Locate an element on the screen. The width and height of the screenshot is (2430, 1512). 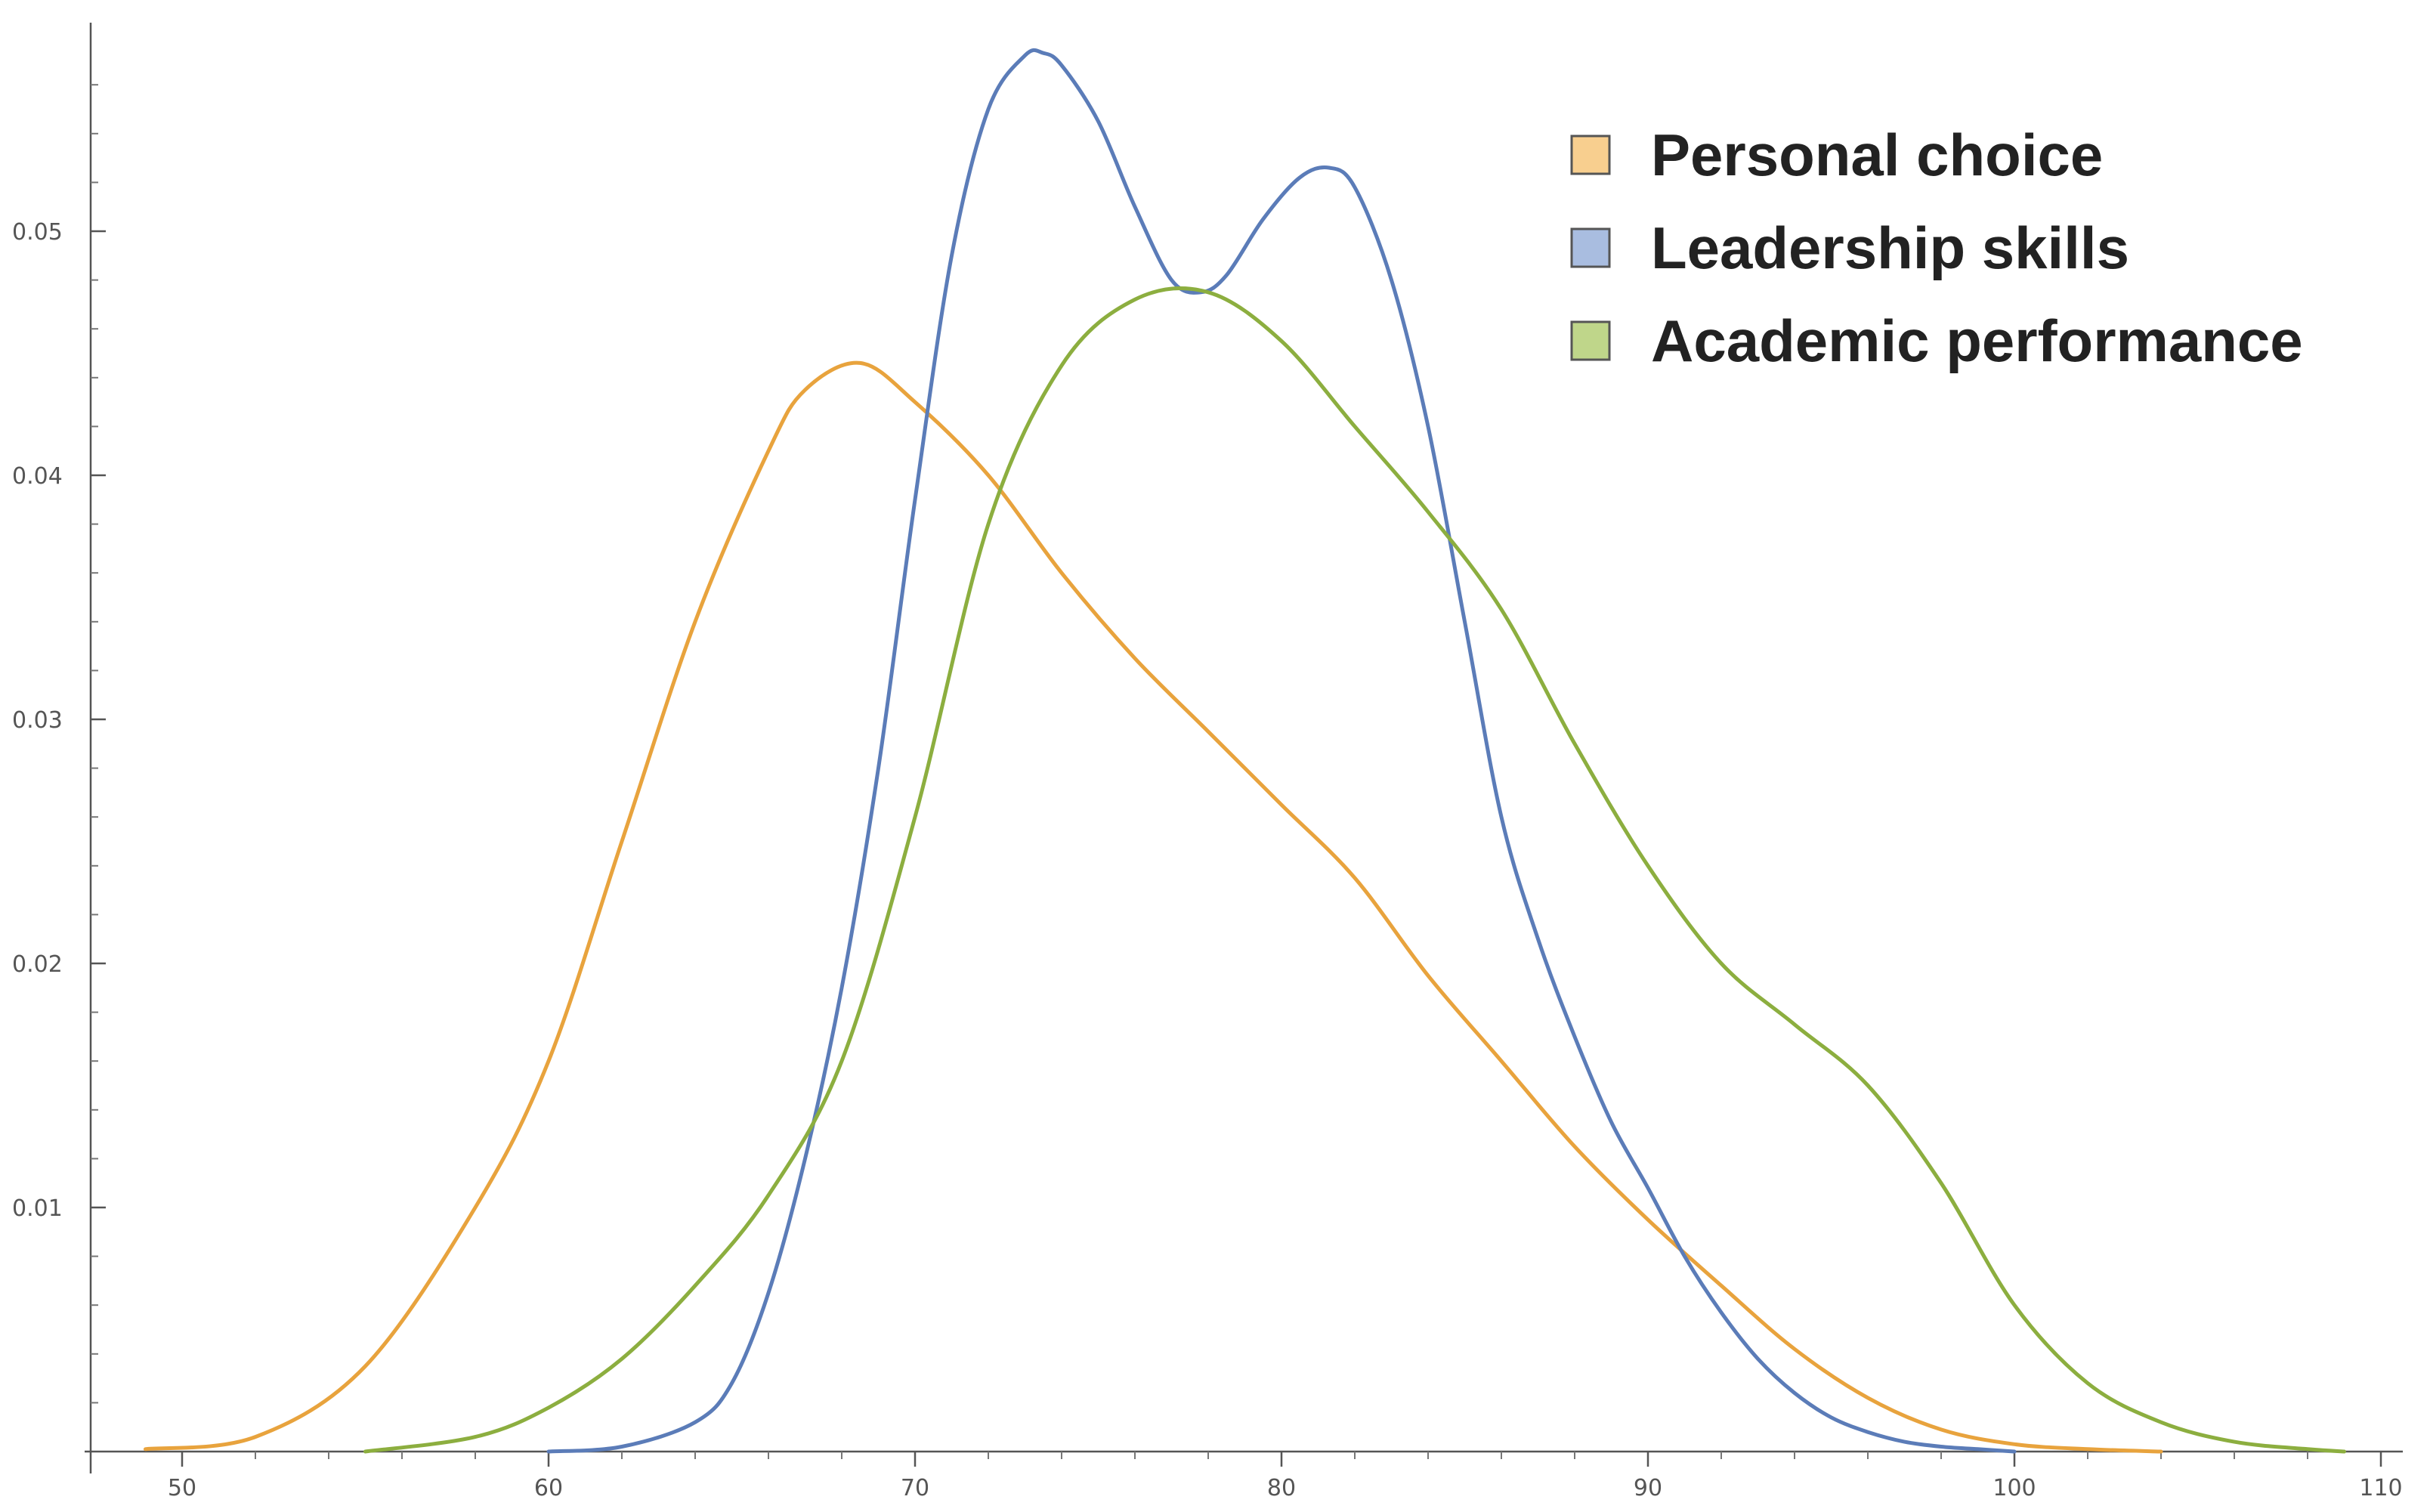
y-tick-label: 0.02 is located at coordinates (37, 964).